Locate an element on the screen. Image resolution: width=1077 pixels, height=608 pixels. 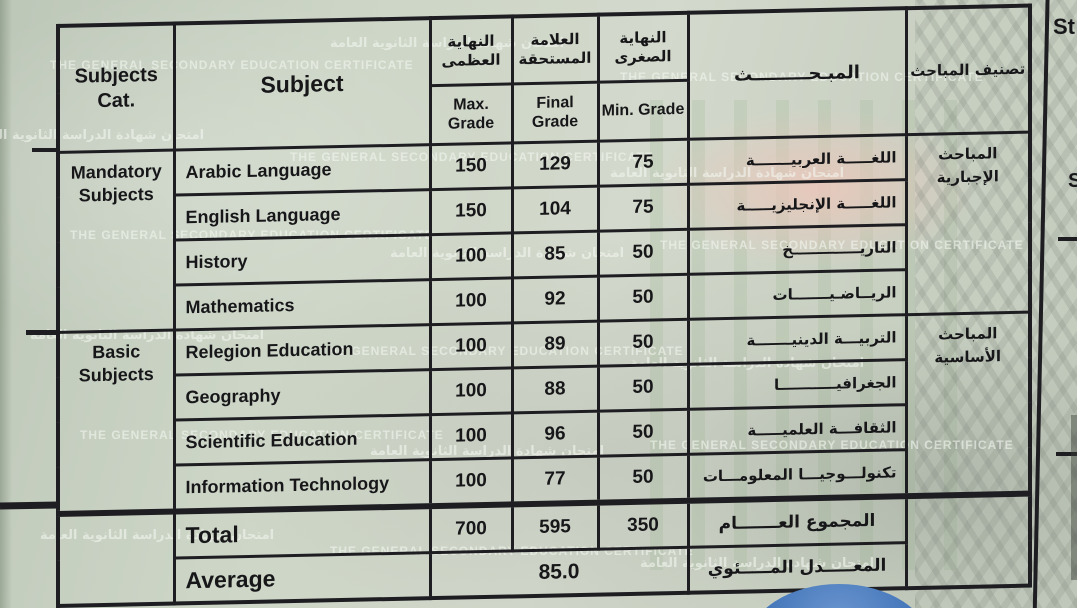
subject-cell: Geography is located at coordinates (302, 395).